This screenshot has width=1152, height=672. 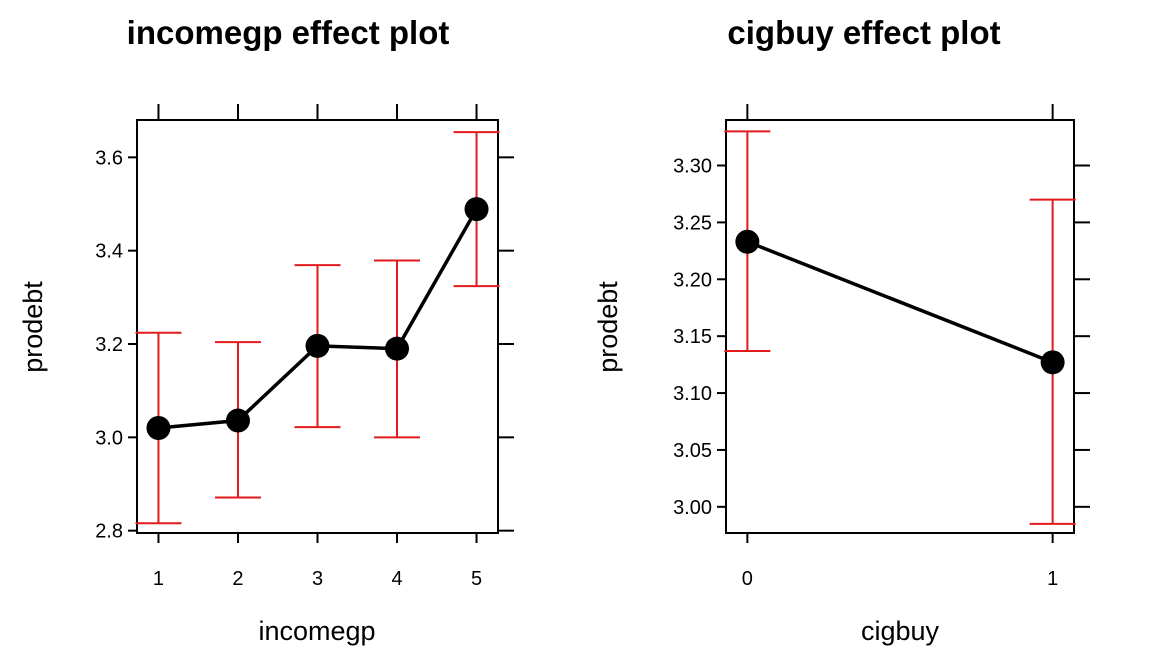 I want to click on x-tick-label: 3, so click(x=317, y=579).